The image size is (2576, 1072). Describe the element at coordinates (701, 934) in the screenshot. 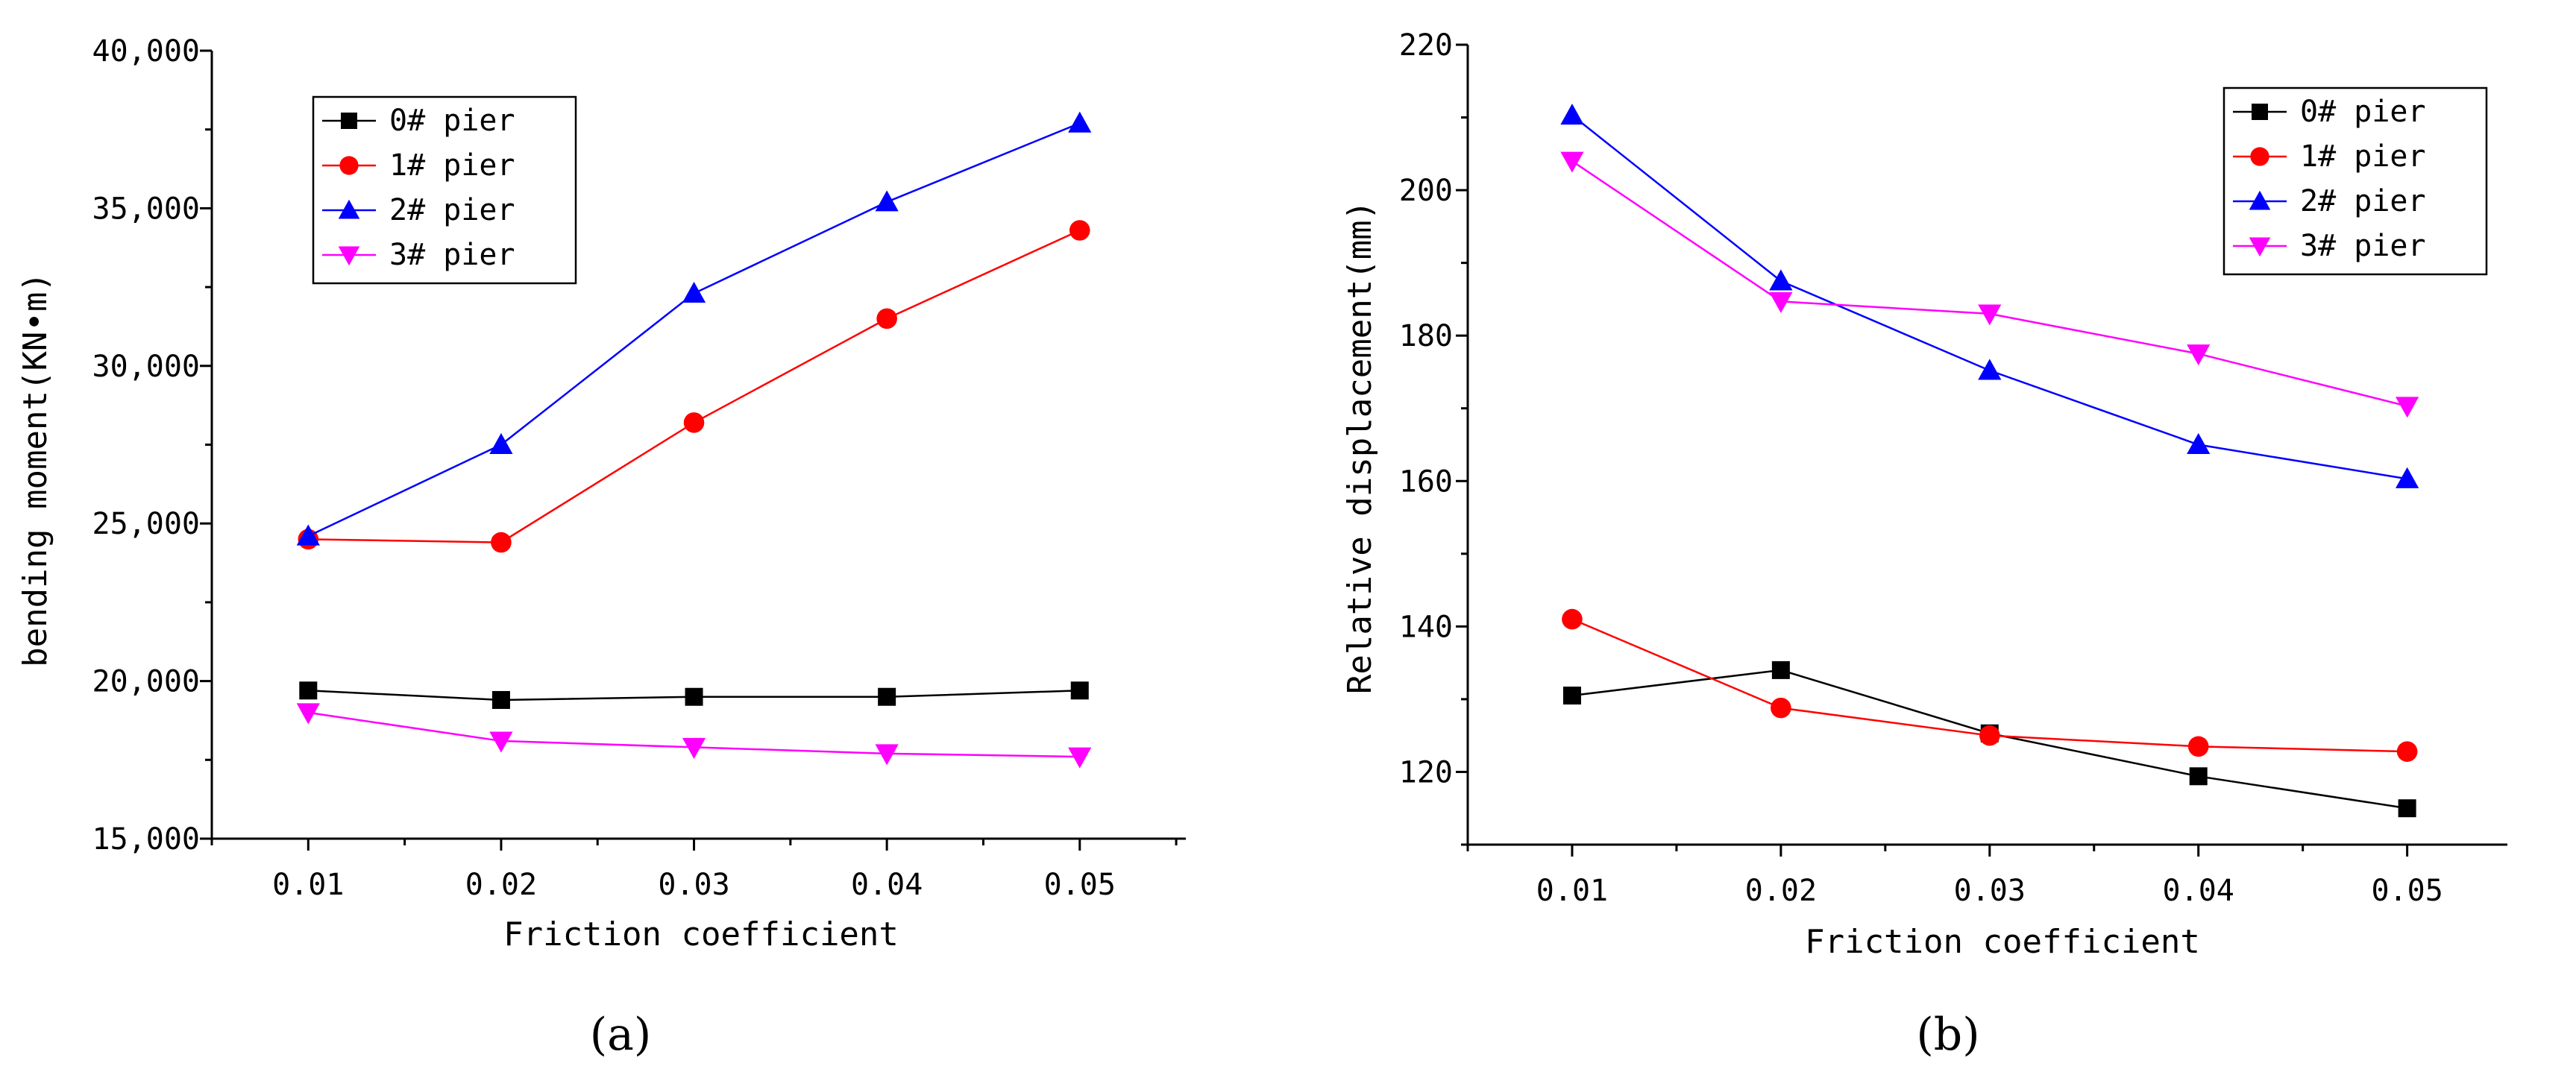

I see `panel-a-x-axis-title: Friction coefficient` at that location.